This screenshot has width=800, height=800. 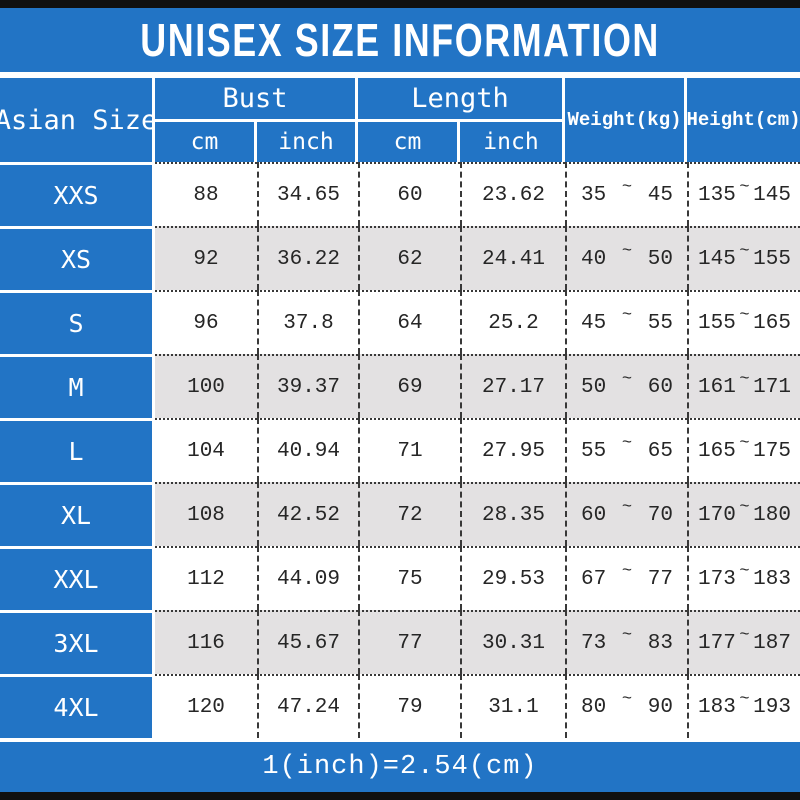 I want to click on cell-height-L: 165 ~175, so click(x=743, y=450).